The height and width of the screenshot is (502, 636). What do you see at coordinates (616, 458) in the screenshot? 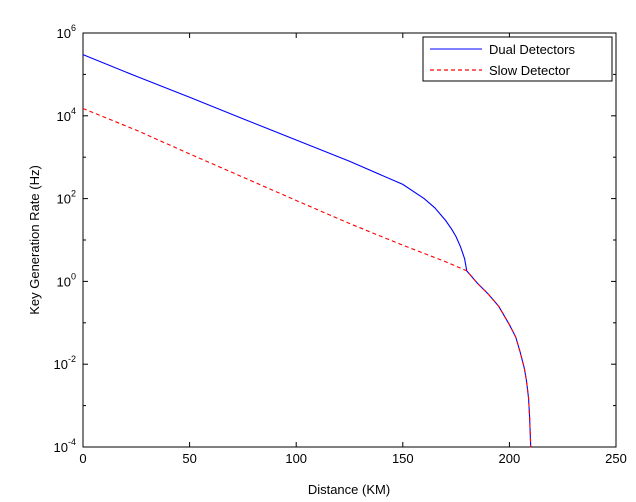
I see `x-tick-label: 250` at bounding box center [616, 458].